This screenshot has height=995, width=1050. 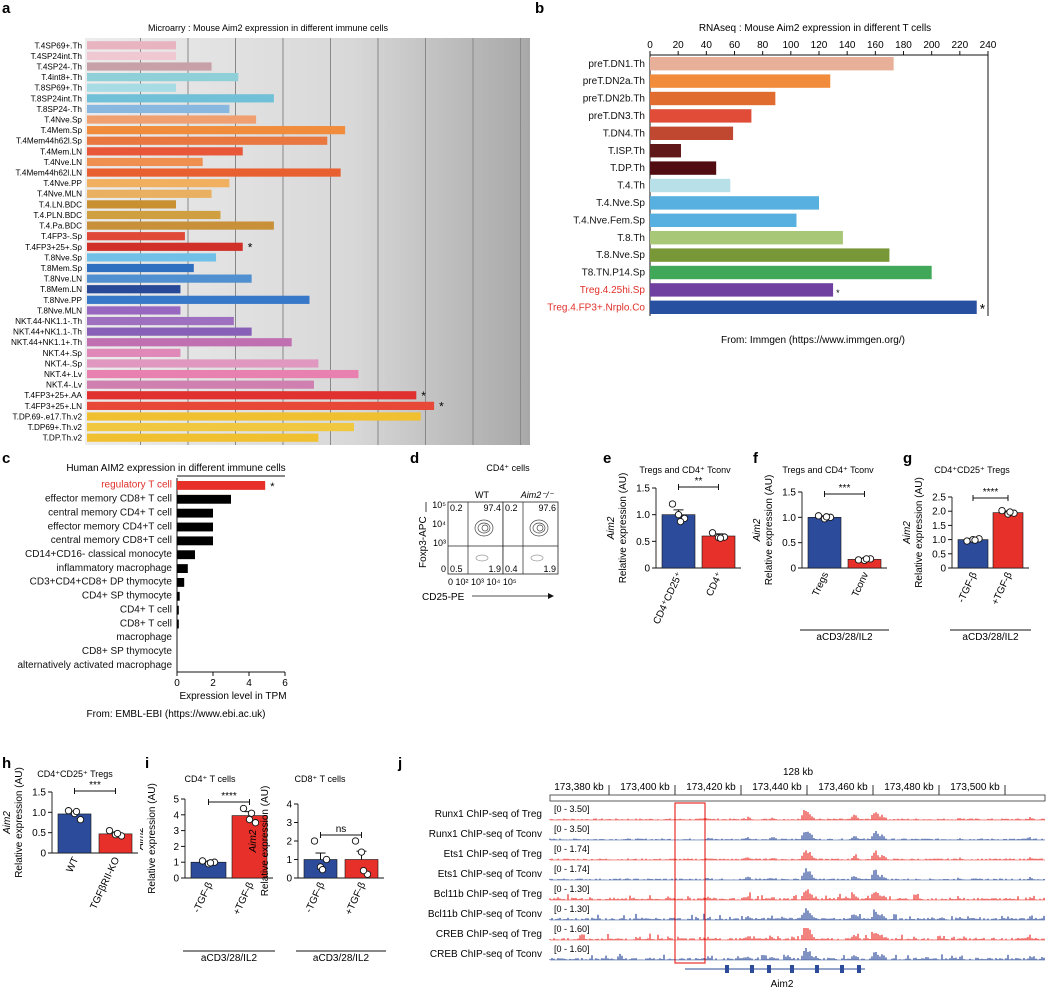 I want to click on c-row-label: CD4+ SP thymocyte, so click(x=127, y=596).